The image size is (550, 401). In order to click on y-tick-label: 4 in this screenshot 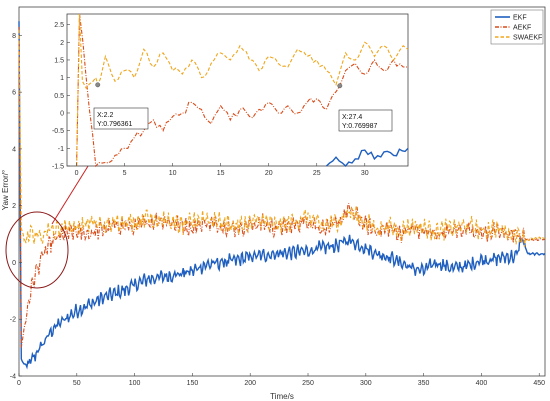, I will do `click(14, 149)`.